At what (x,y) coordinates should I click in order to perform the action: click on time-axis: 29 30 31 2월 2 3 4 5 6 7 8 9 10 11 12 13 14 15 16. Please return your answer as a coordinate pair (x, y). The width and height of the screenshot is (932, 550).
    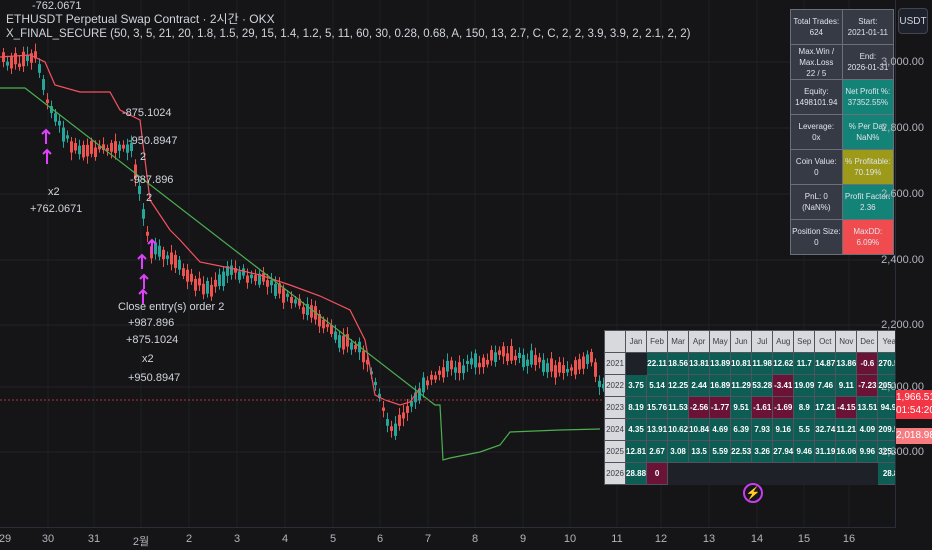
    Looking at the image, I should click on (448, 538).